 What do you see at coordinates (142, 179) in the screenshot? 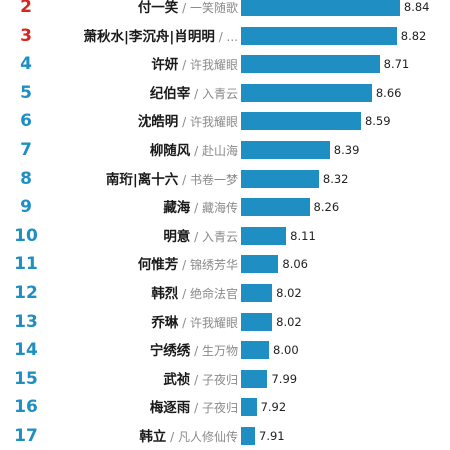
I see `character-name: 南珩|离十六` at bounding box center [142, 179].